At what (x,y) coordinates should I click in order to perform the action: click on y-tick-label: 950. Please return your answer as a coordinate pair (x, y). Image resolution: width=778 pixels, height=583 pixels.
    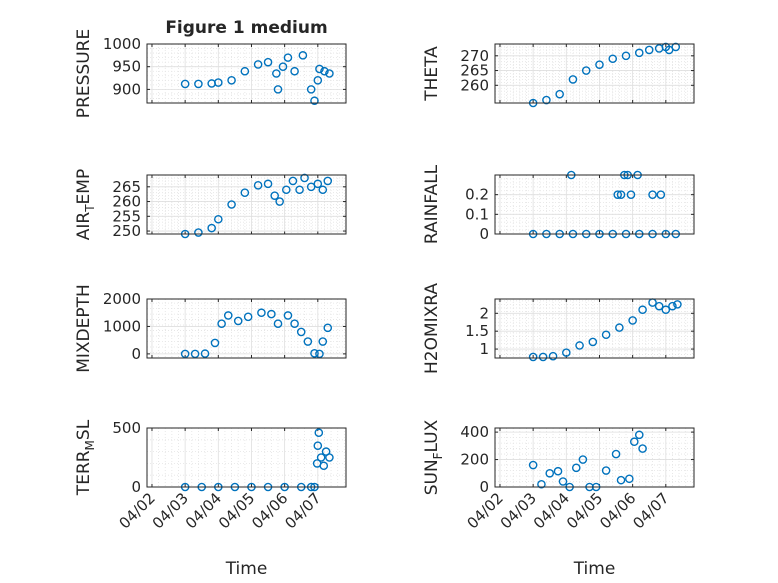
    Looking at the image, I should click on (126, 67).